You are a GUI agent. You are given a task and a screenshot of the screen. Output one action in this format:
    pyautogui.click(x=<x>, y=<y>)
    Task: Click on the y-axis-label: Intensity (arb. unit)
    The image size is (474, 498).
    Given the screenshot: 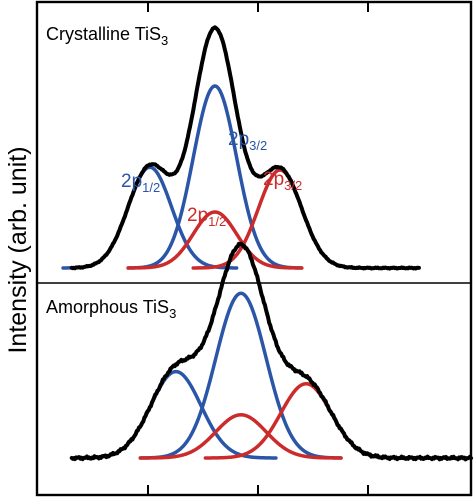 What is the action you would take?
    pyautogui.click(x=18, y=249)
    